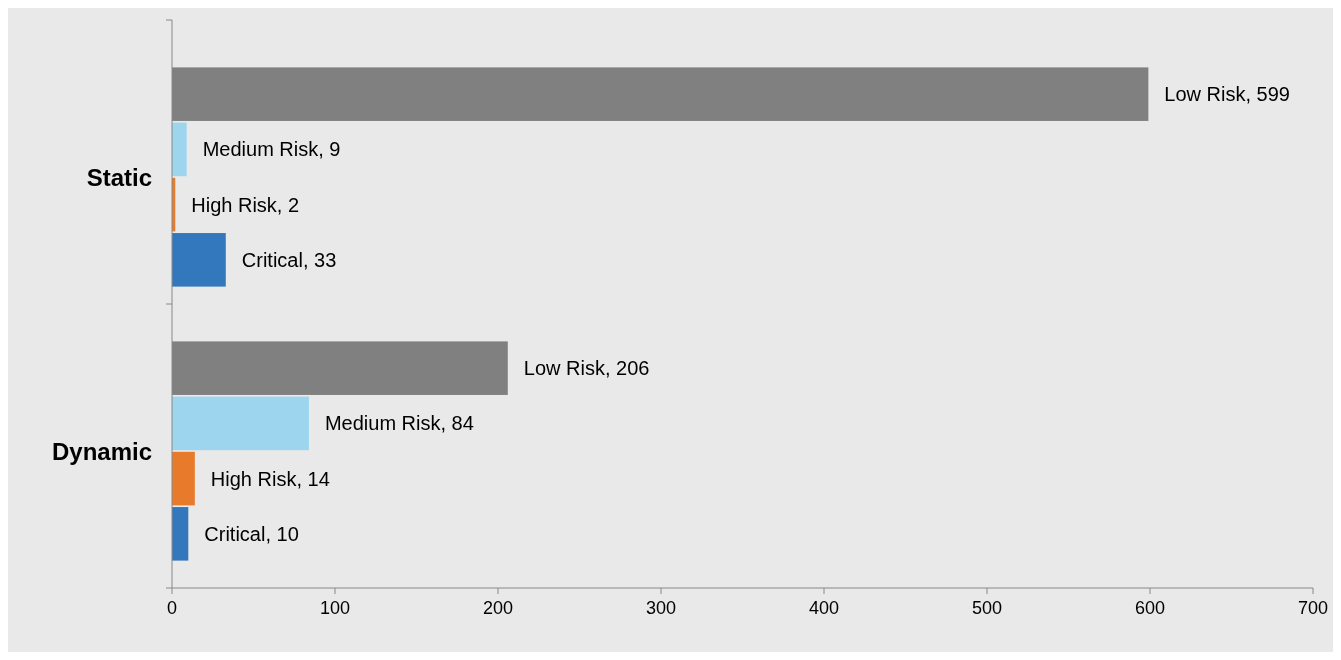 This screenshot has height=660, width=1341. What do you see at coordinates (824, 608) in the screenshot?
I see `x-tick-label: 400` at bounding box center [824, 608].